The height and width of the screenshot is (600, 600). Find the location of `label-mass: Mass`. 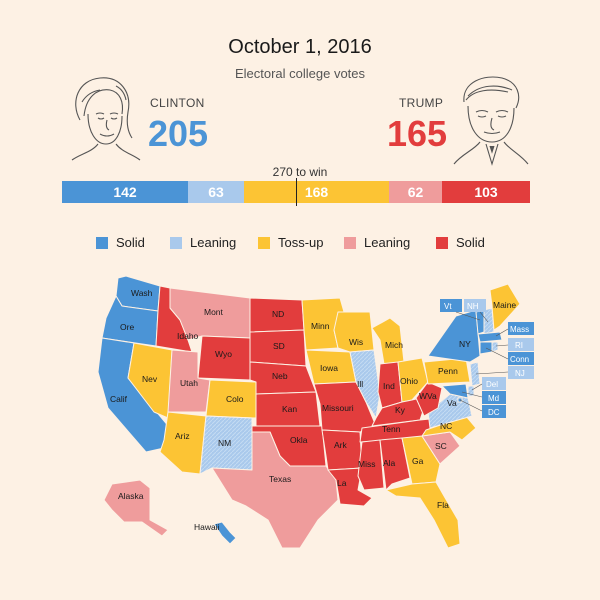

label-mass: Mass is located at coordinates (519, 329).